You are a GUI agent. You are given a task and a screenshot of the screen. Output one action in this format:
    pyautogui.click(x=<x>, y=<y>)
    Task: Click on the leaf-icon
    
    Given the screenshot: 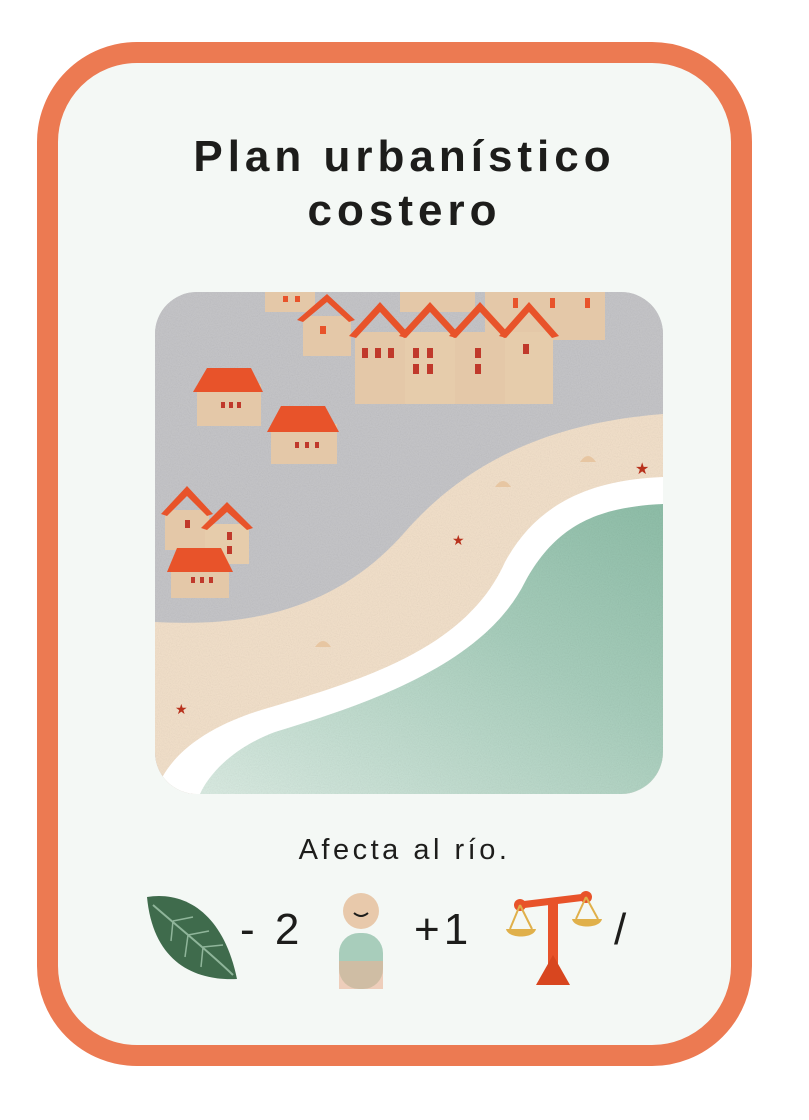 What is the action you would take?
    pyautogui.click(x=192, y=937)
    